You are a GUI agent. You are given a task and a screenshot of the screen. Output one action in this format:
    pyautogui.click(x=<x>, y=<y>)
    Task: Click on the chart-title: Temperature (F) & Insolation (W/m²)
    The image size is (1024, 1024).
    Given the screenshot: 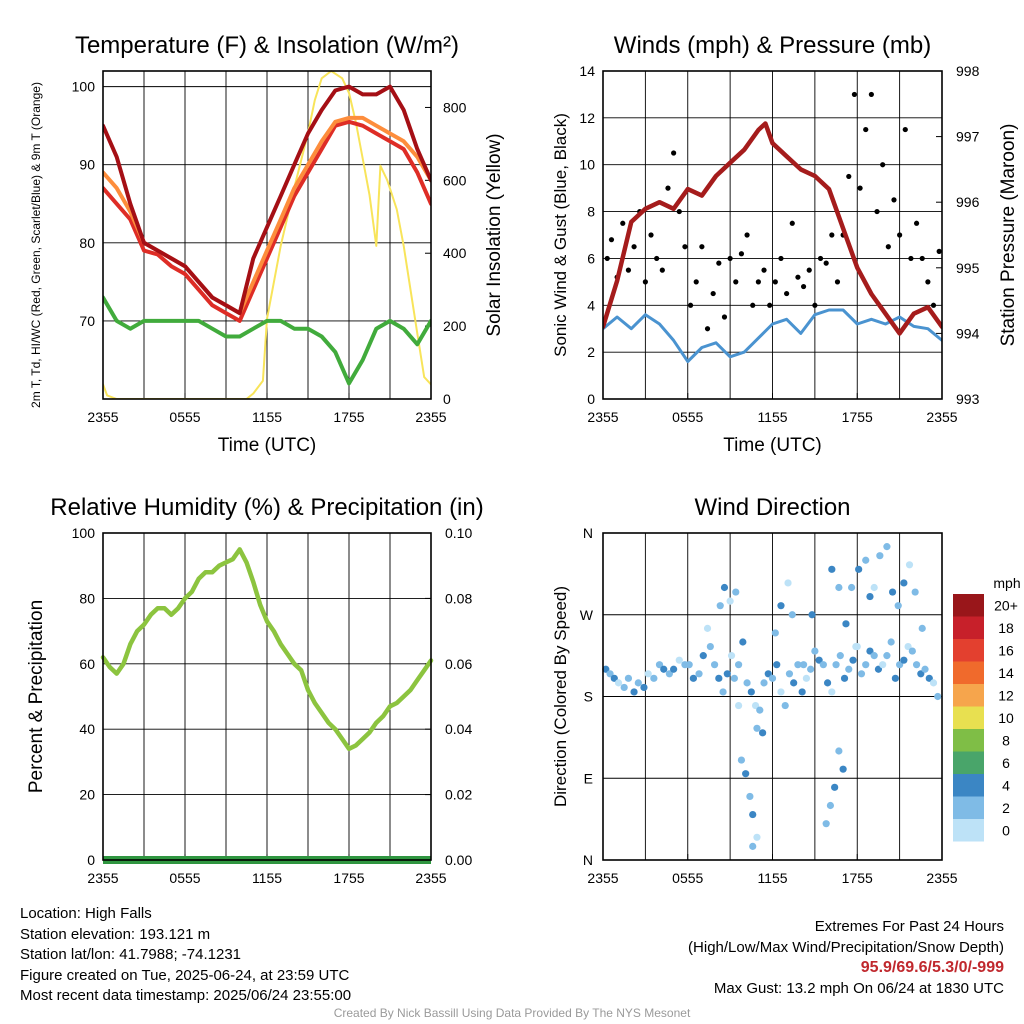 What is the action you would take?
    pyautogui.click(x=267, y=45)
    